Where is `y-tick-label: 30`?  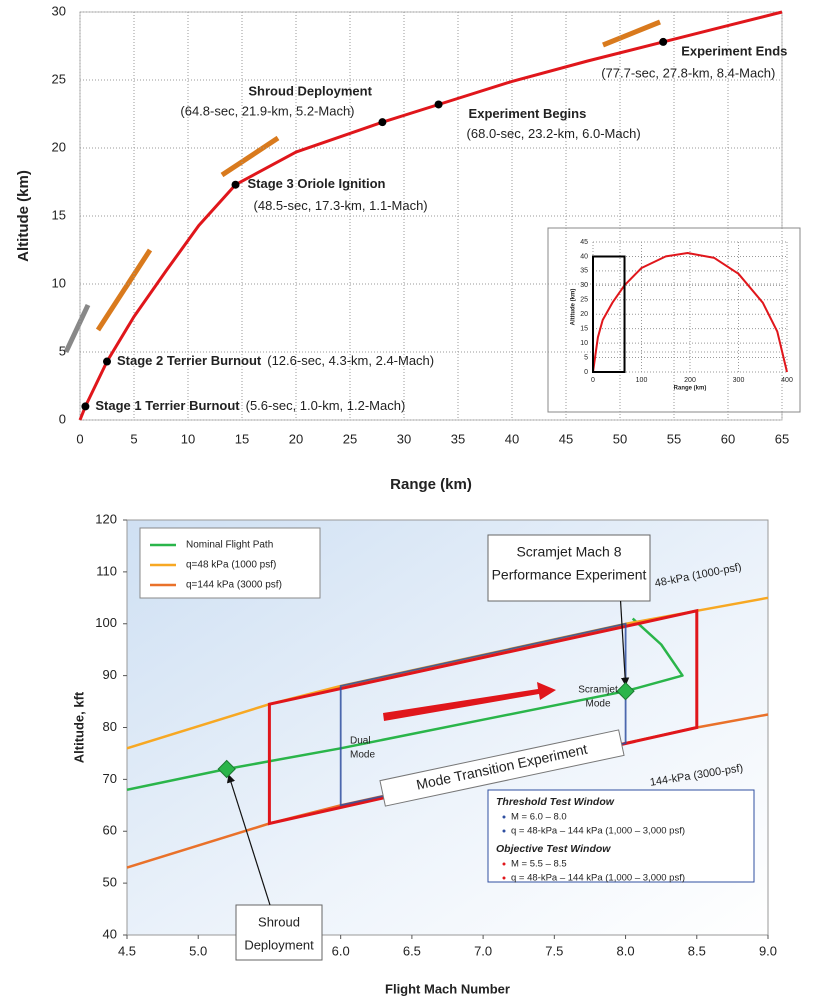
y-tick-label: 30 is located at coordinates (59, 10).